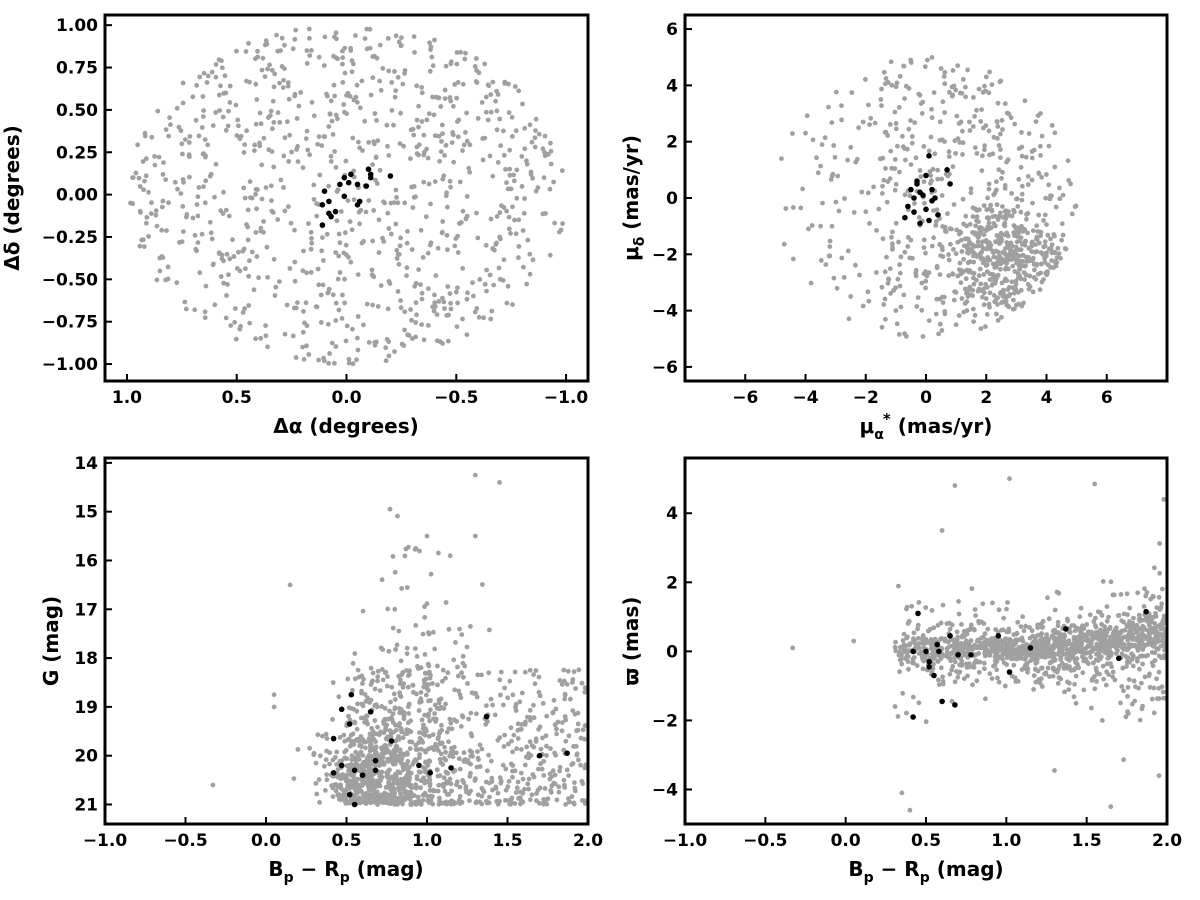 This screenshot has width=1200, height=900. Describe the element at coordinates (672, 86) in the screenshot. I see `y-tick-label: 4` at that location.